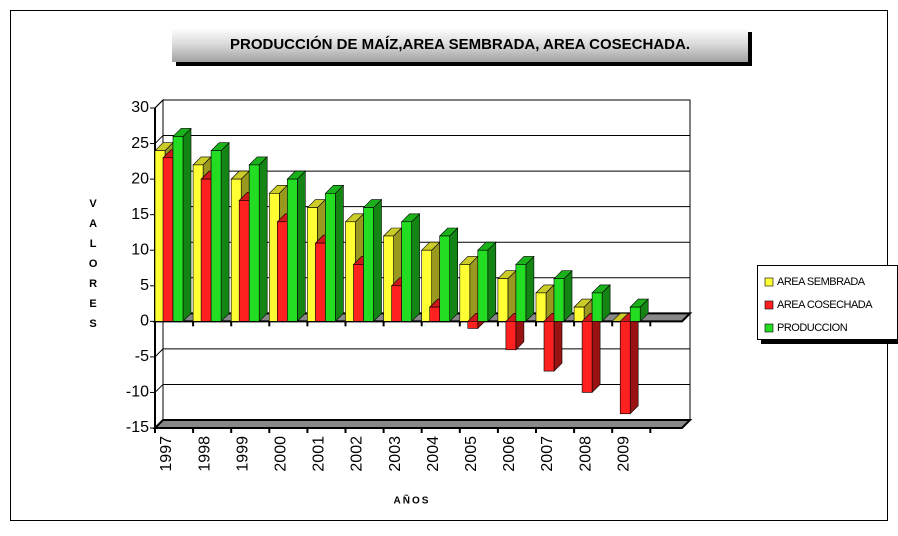 The image size is (898, 536). What do you see at coordinates (137, 392) in the screenshot?
I see `y-tick-label: -10` at bounding box center [137, 392].